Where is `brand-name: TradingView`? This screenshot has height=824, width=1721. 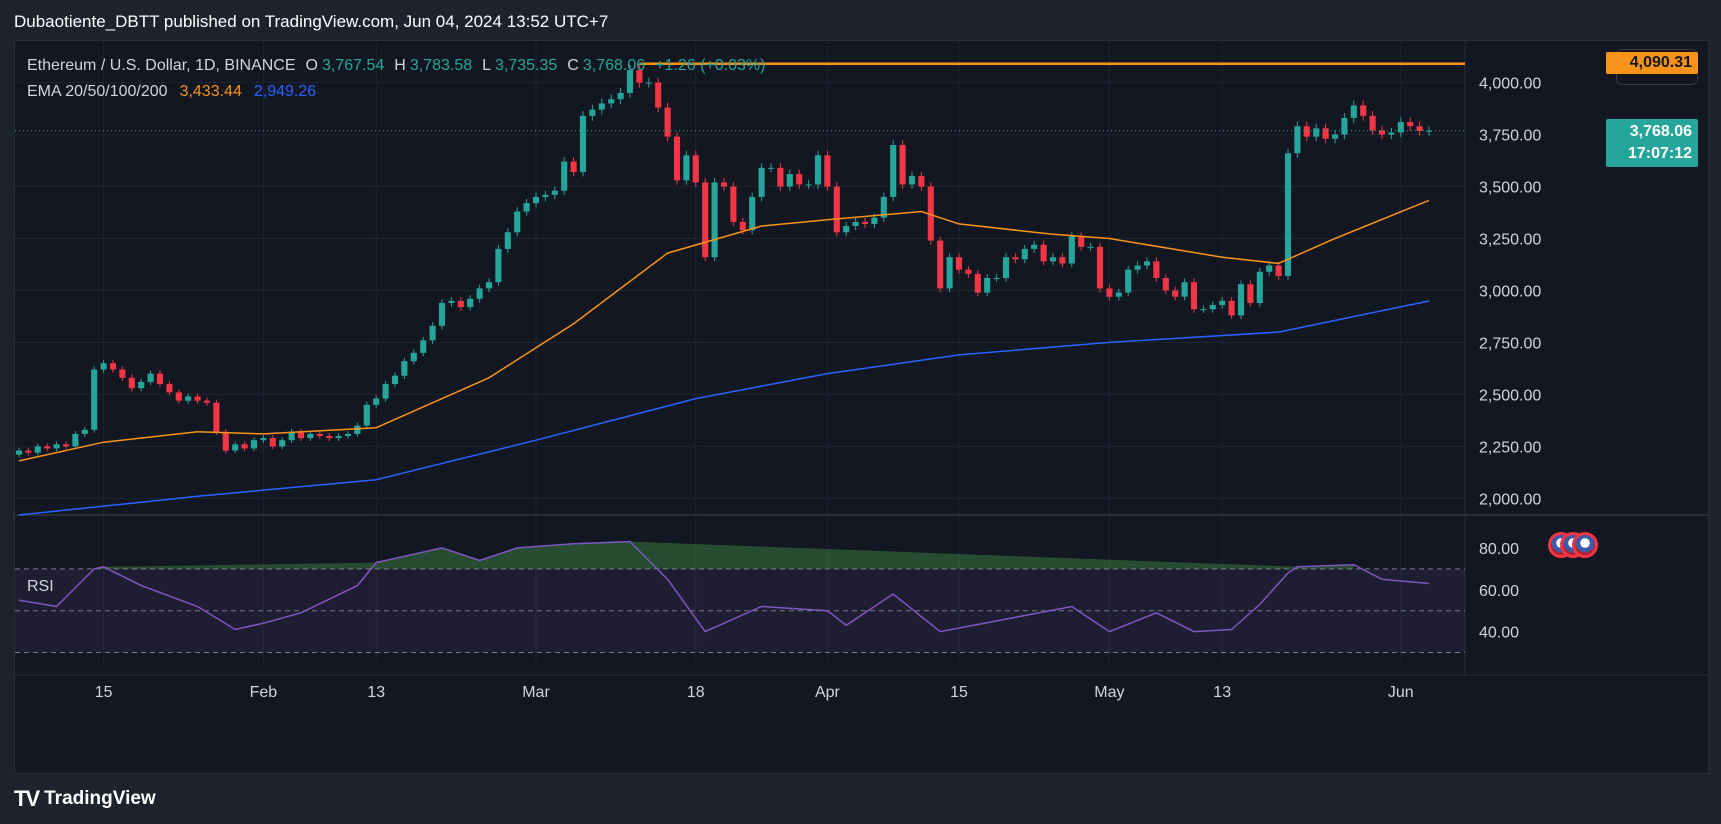 brand-name: TradingView is located at coordinates (100, 798).